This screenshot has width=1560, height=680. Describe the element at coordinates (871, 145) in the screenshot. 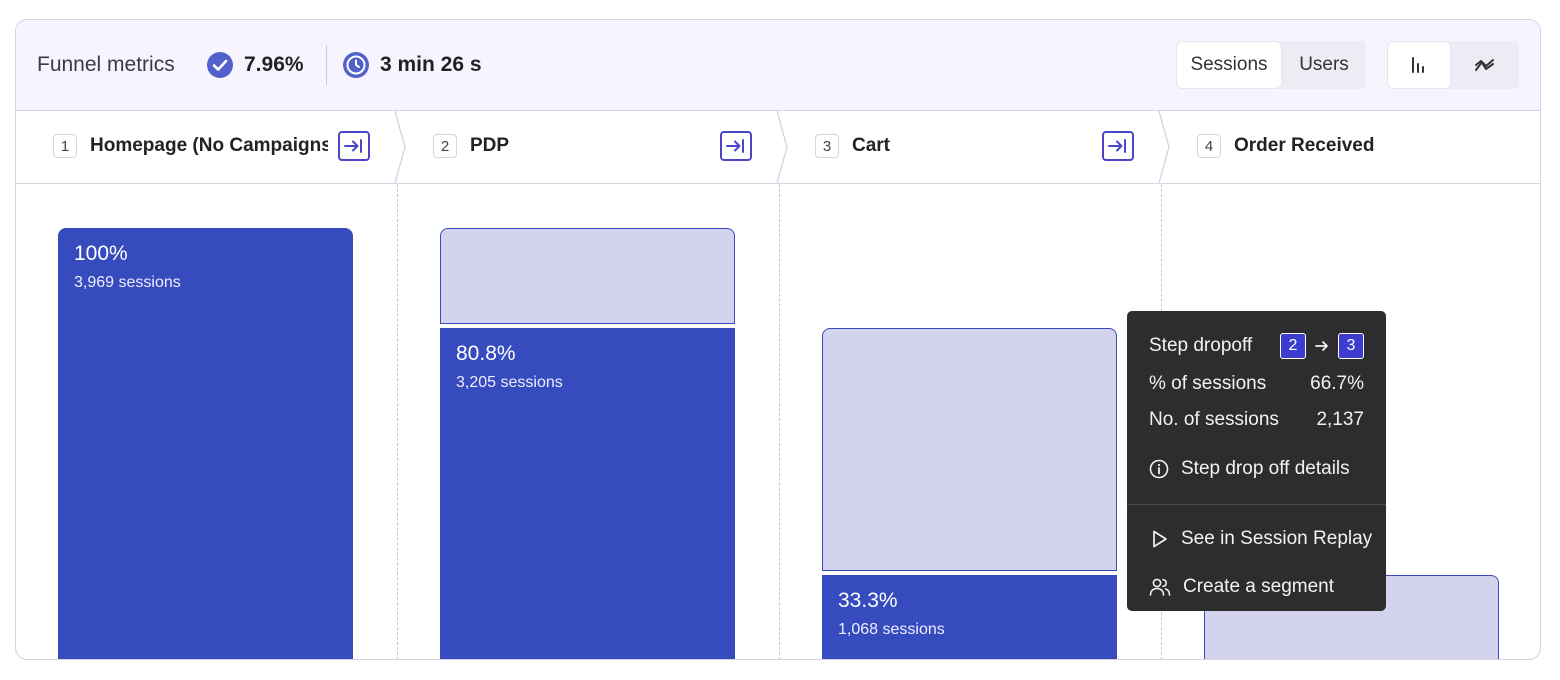

I see `step-name: Cart` at that location.